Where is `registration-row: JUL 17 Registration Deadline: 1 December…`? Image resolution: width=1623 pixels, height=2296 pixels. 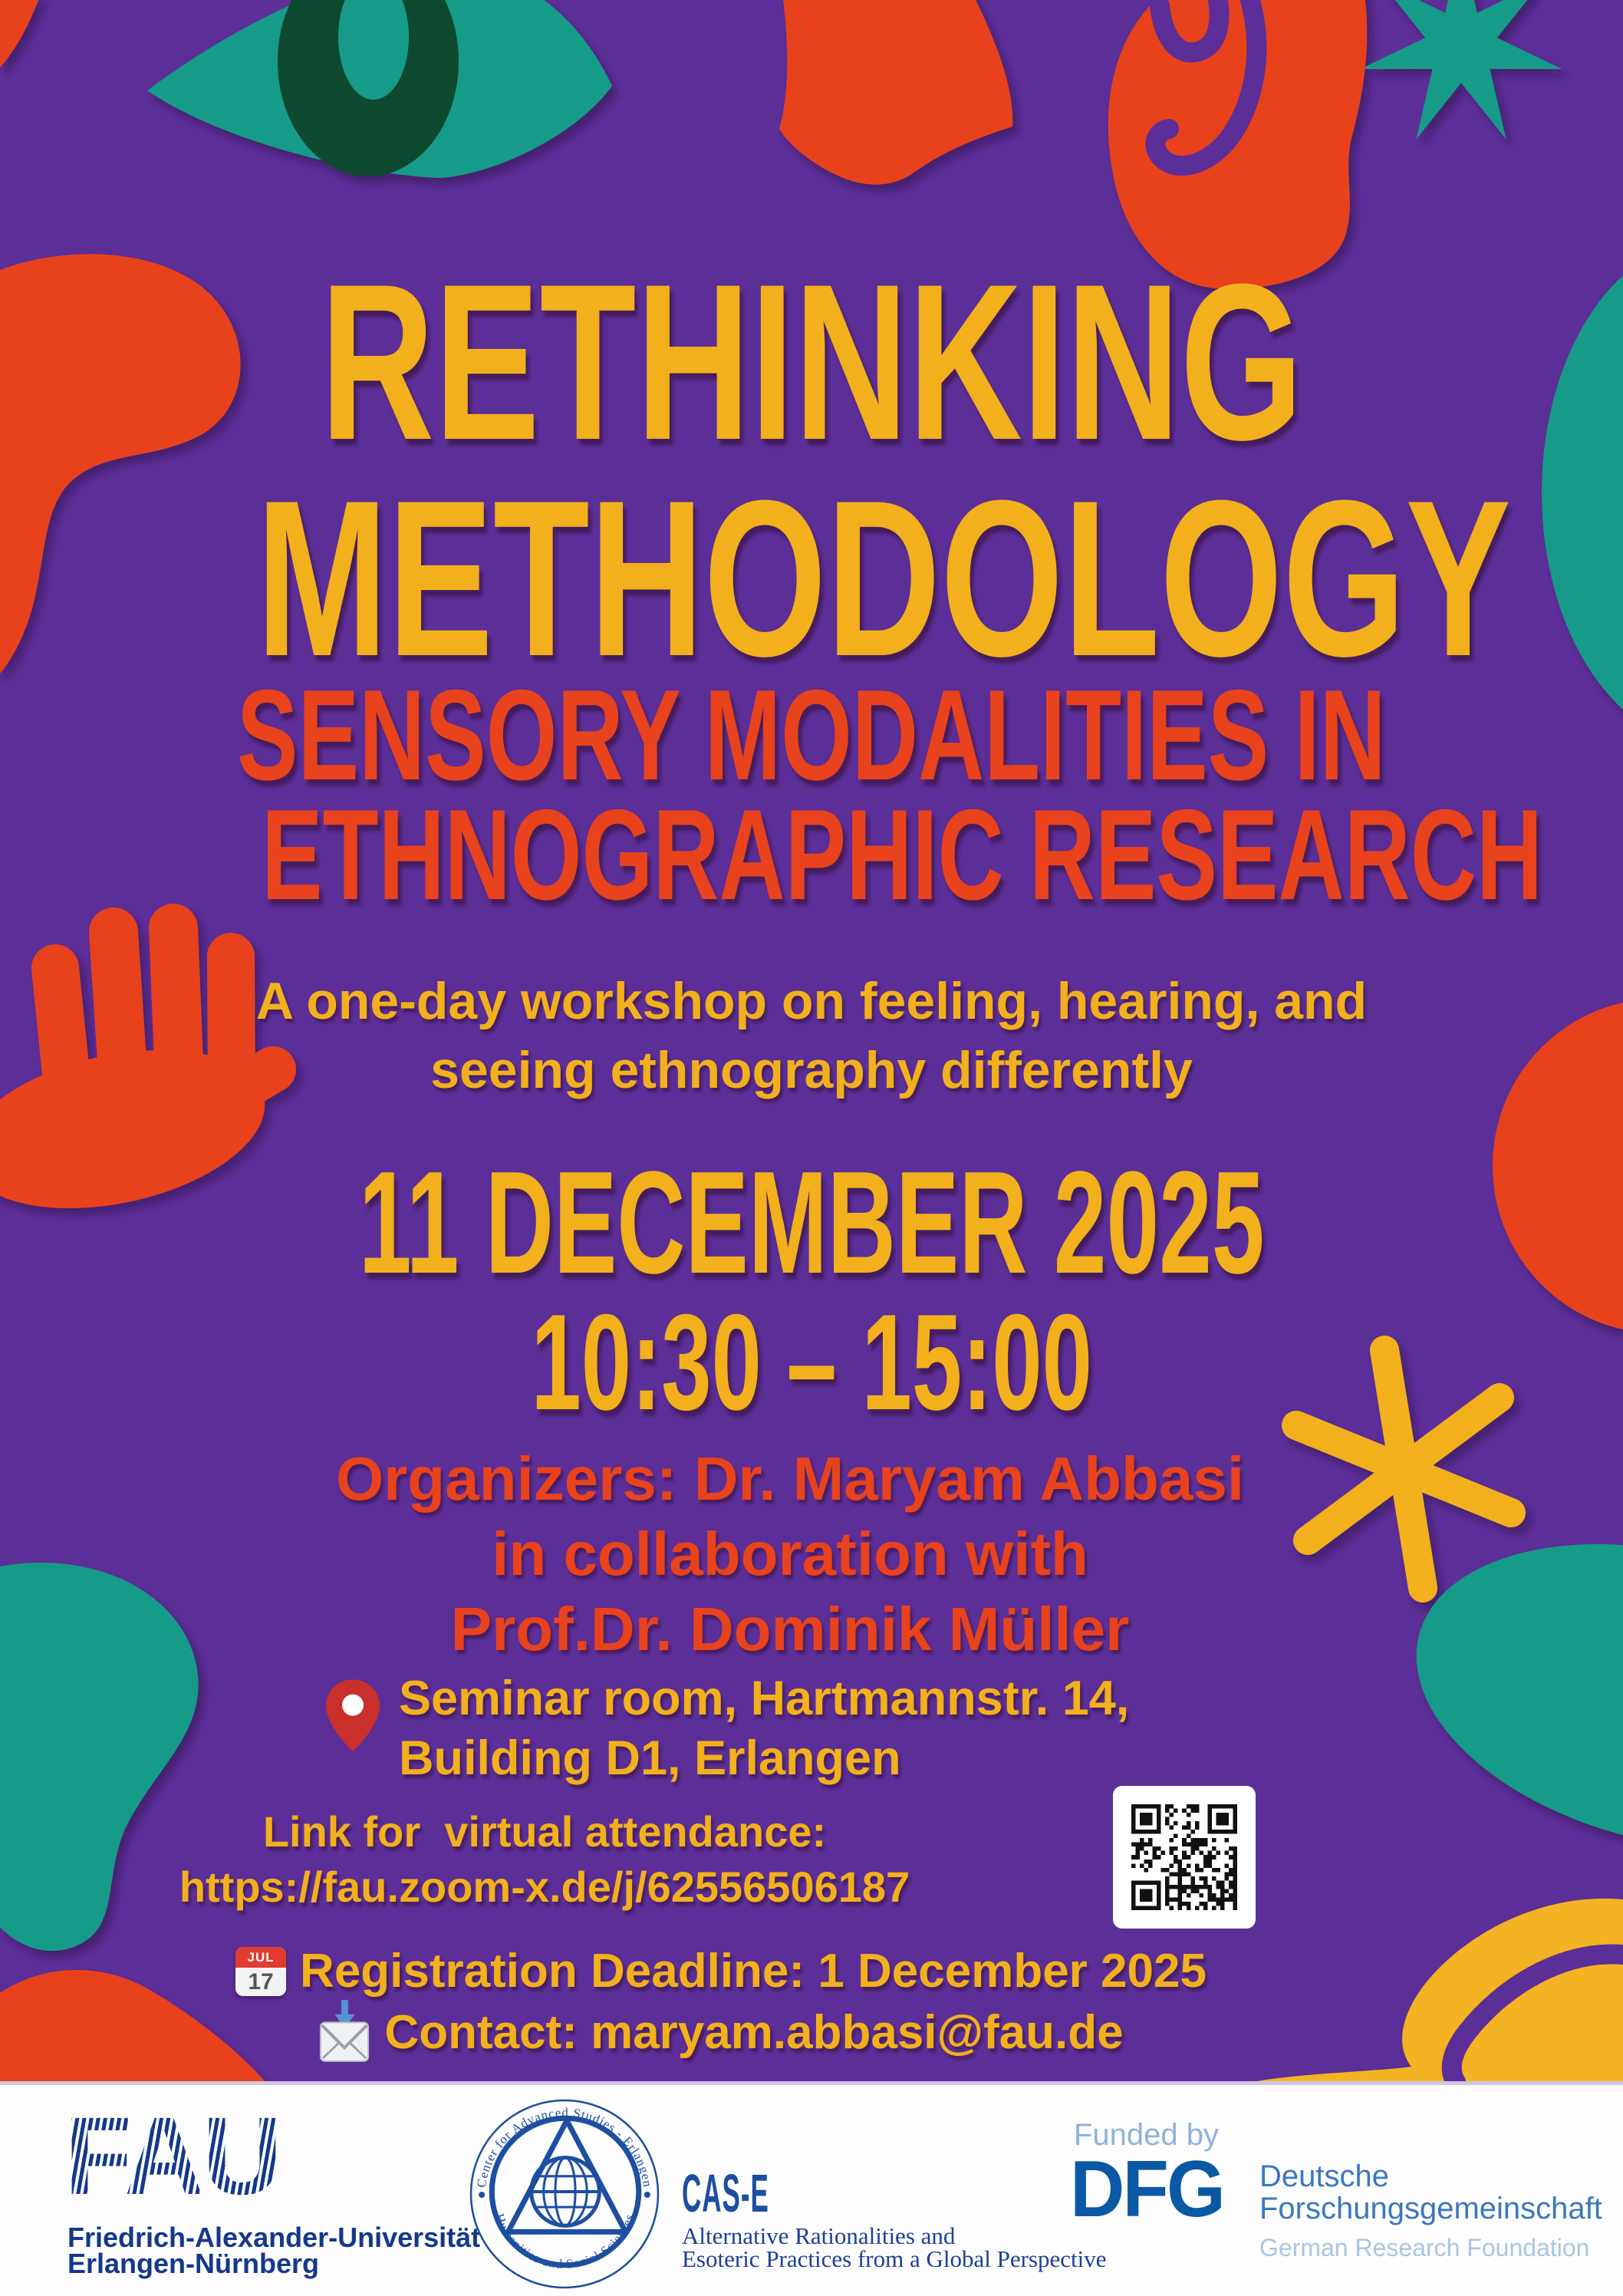 registration-row: JUL 17 Registration Deadline: 1 December… is located at coordinates (721, 1971).